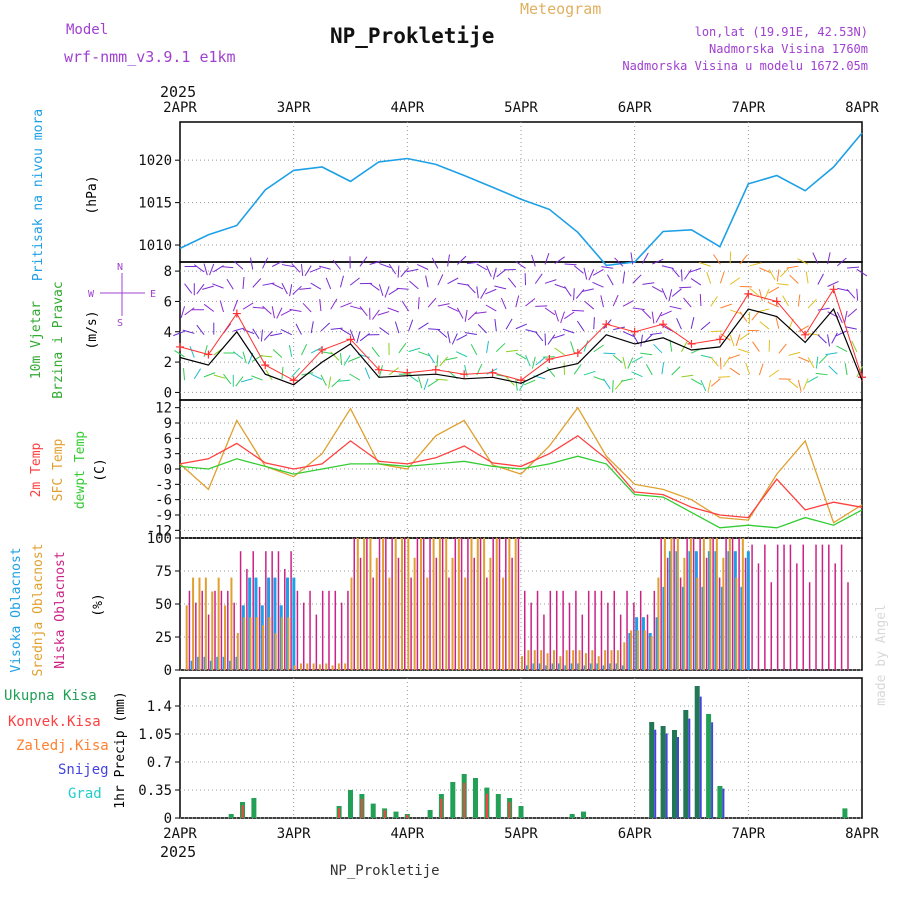 Image resolution: width=900 pixels, height=904 pixels. Describe the element at coordinates (748, 610) in the screenshot. I see `high-cloud-bar` at that location.